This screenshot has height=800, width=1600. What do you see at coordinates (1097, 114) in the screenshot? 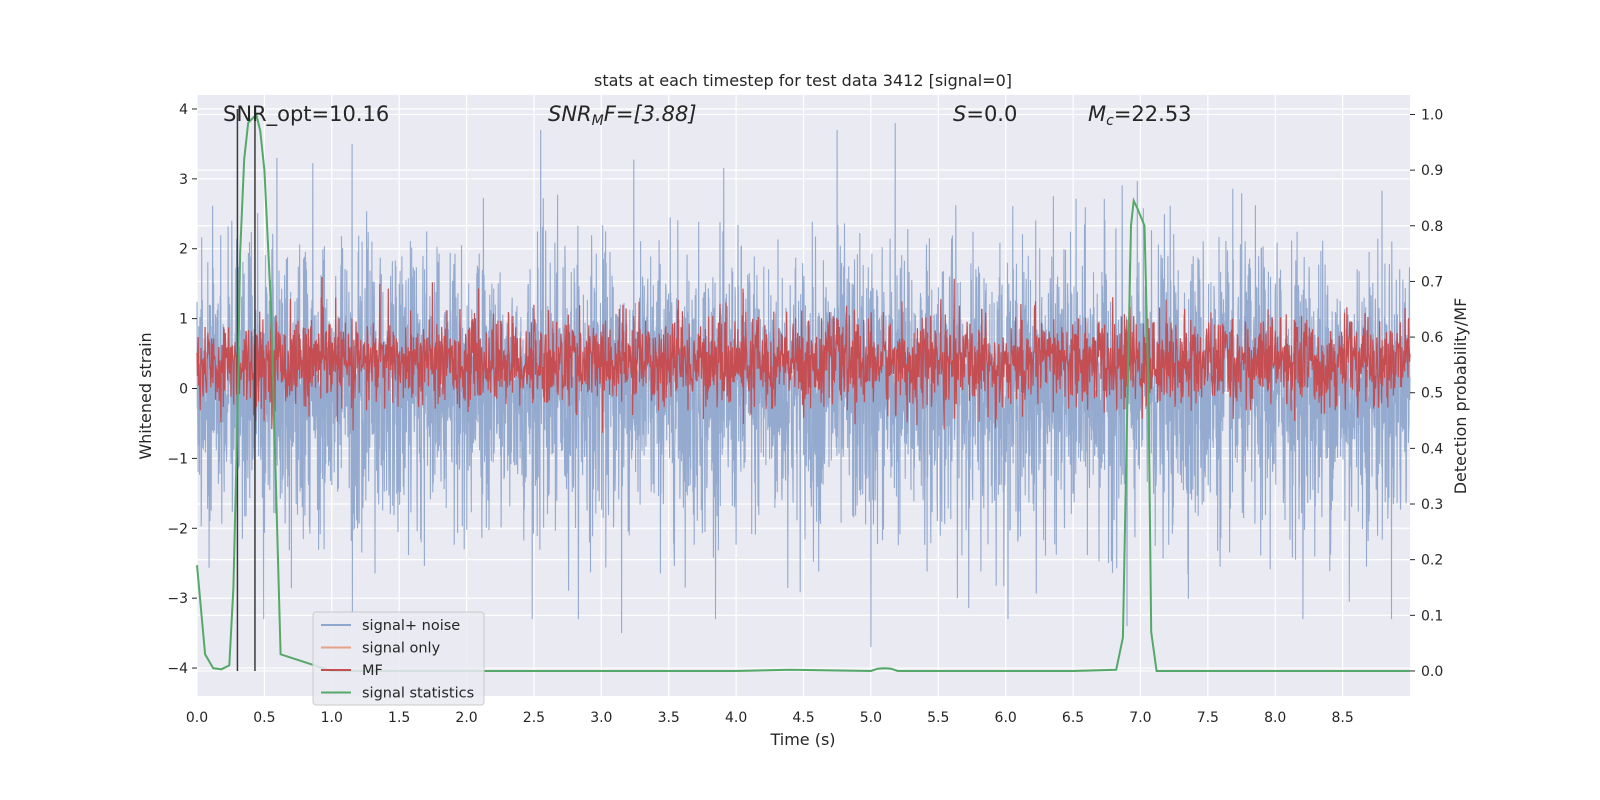
I see `annotation-mc-main: M` at bounding box center [1097, 114].